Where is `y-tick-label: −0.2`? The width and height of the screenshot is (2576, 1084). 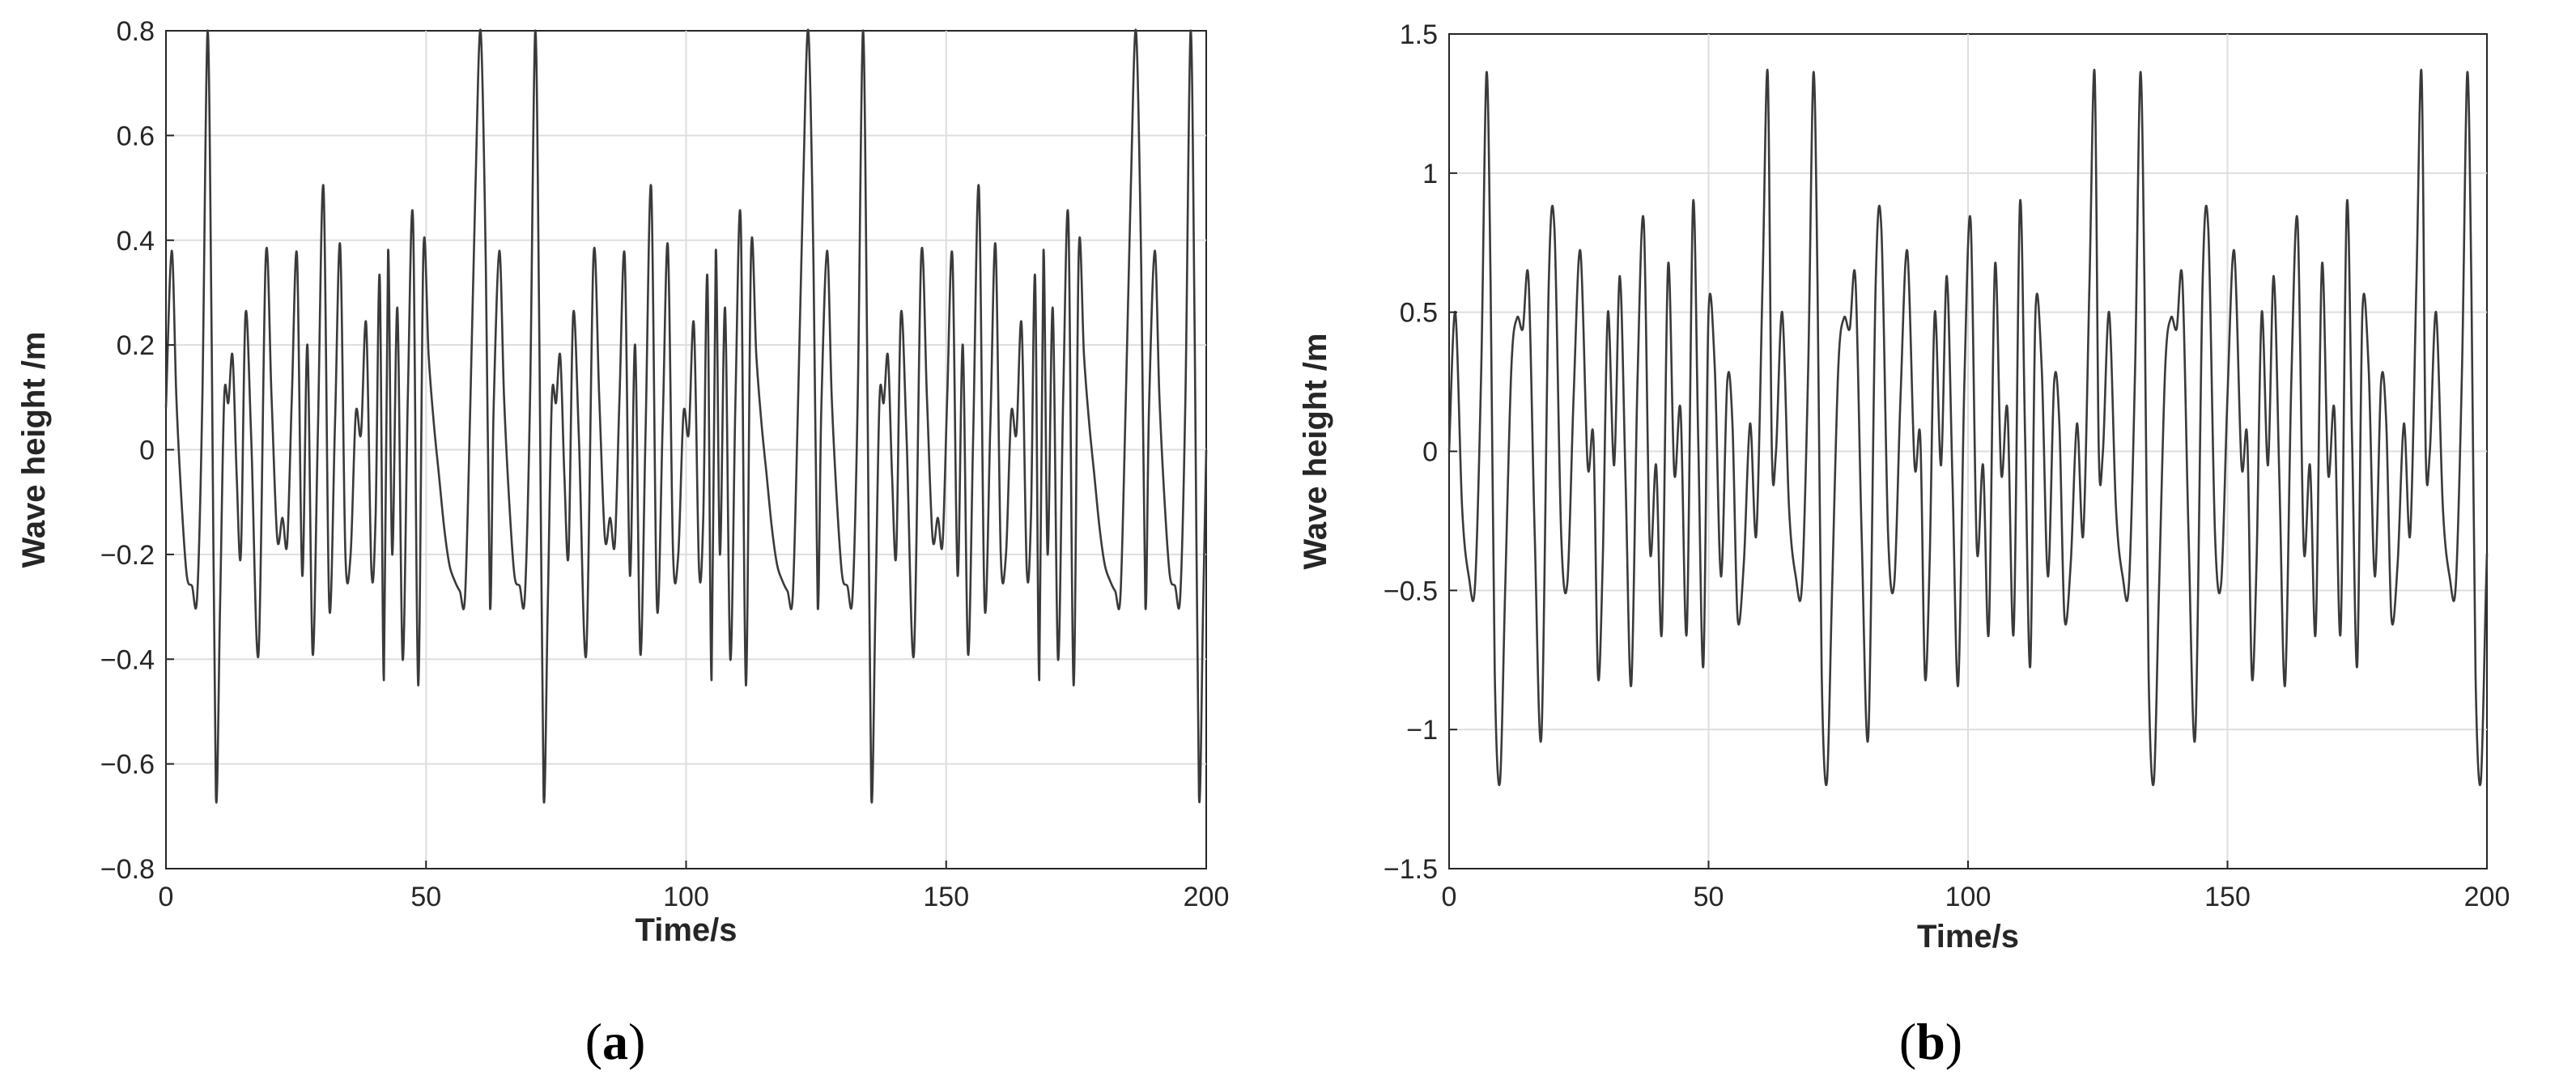
y-tick-label: −0.2 is located at coordinates (127, 555).